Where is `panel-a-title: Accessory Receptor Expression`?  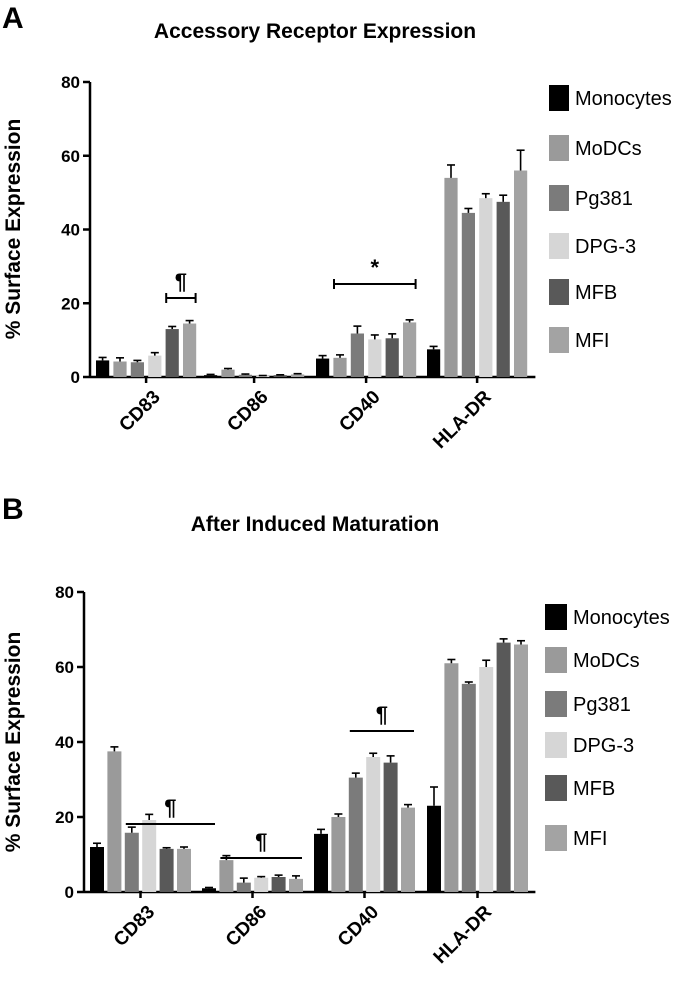
panel-a-title: Accessory Receptor Expression is located at coordinates (315, 31).